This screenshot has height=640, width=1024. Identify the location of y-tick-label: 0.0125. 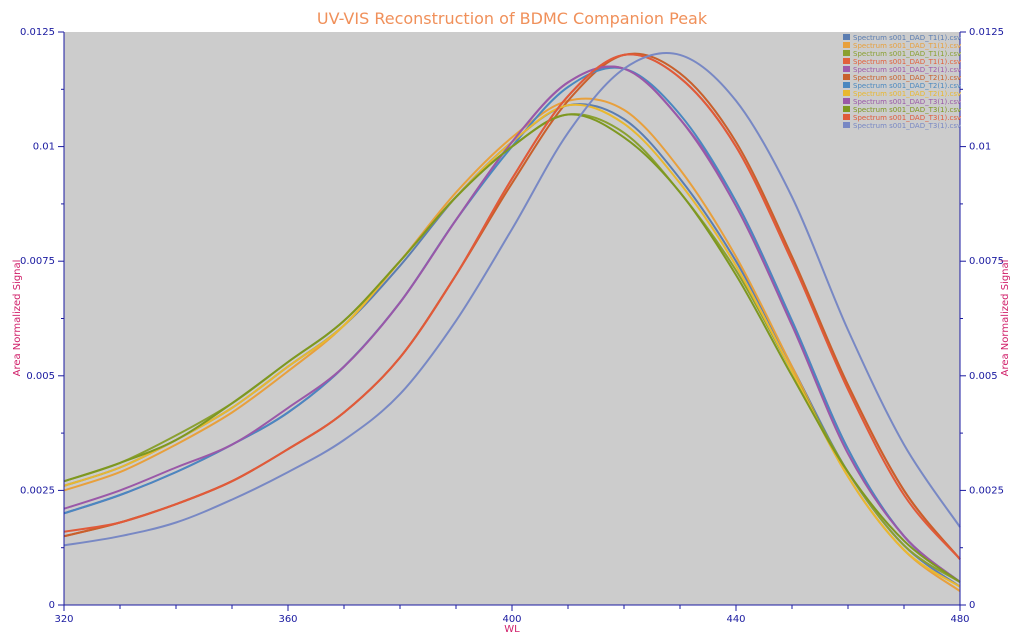
(37, 32).